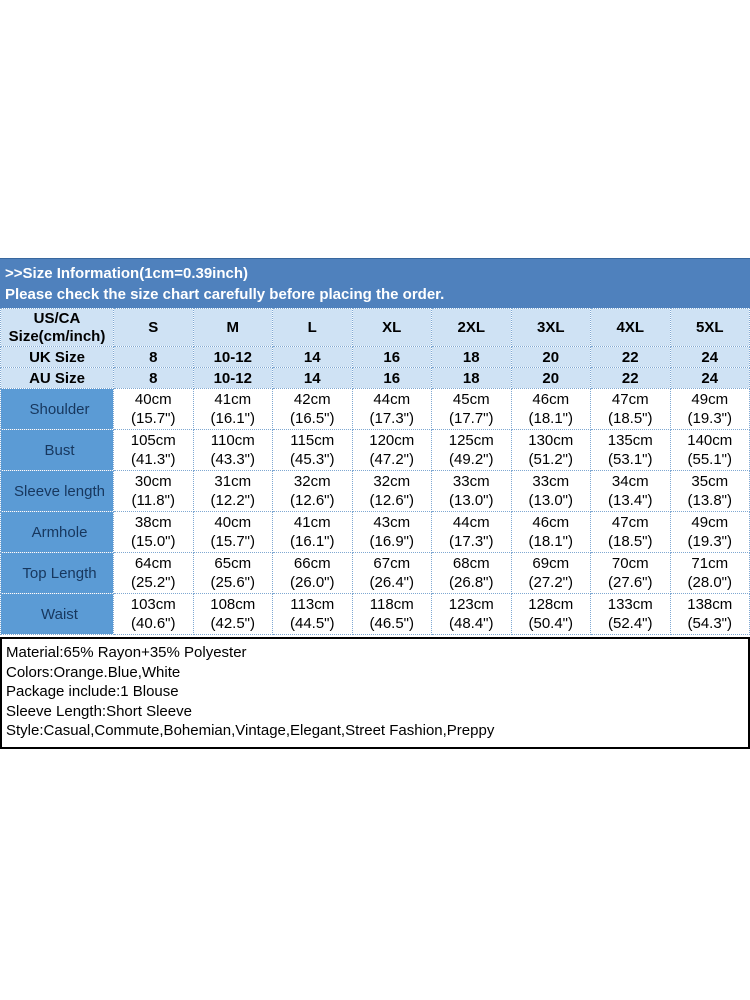  What do you see at coordinates (709, 623) in the screenshot?
I see `value-inch: (54.3")` at bounding box center [709, 623].